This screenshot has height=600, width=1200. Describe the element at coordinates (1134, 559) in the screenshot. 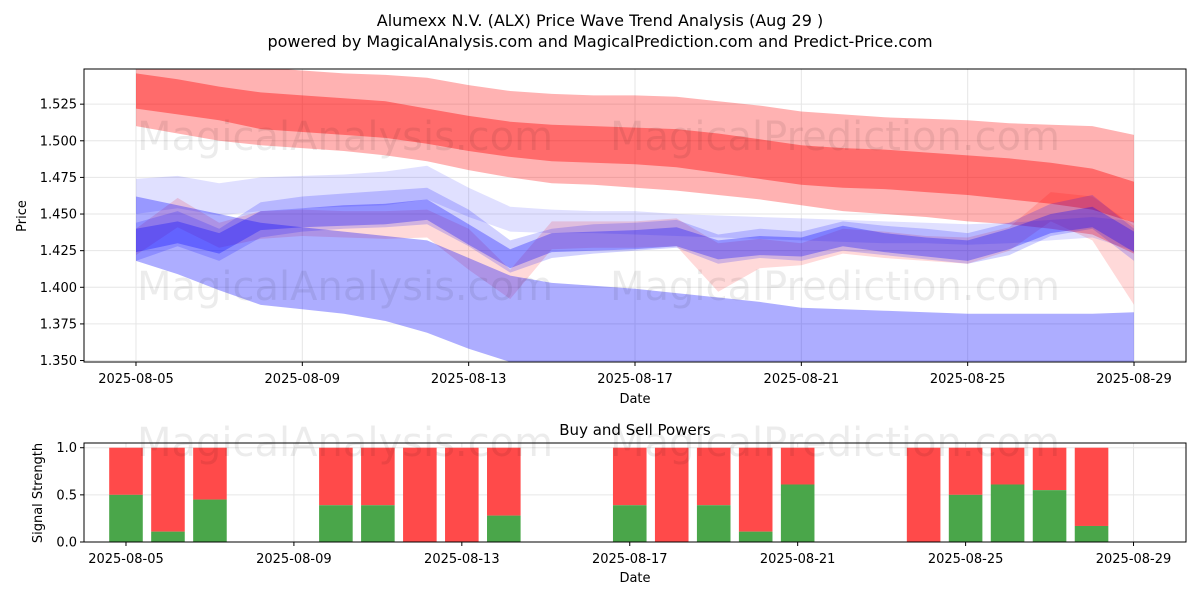

I see `powers-x-tick-label: 2025-08-29` at that location.